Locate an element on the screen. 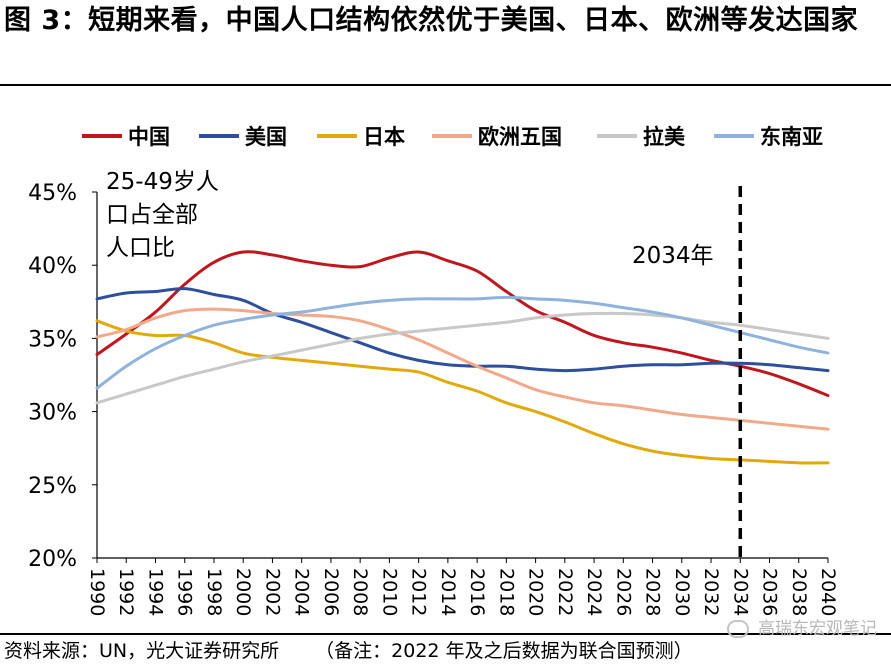  legend-label: 欧洲五国 is located at coordinates (520, 137).